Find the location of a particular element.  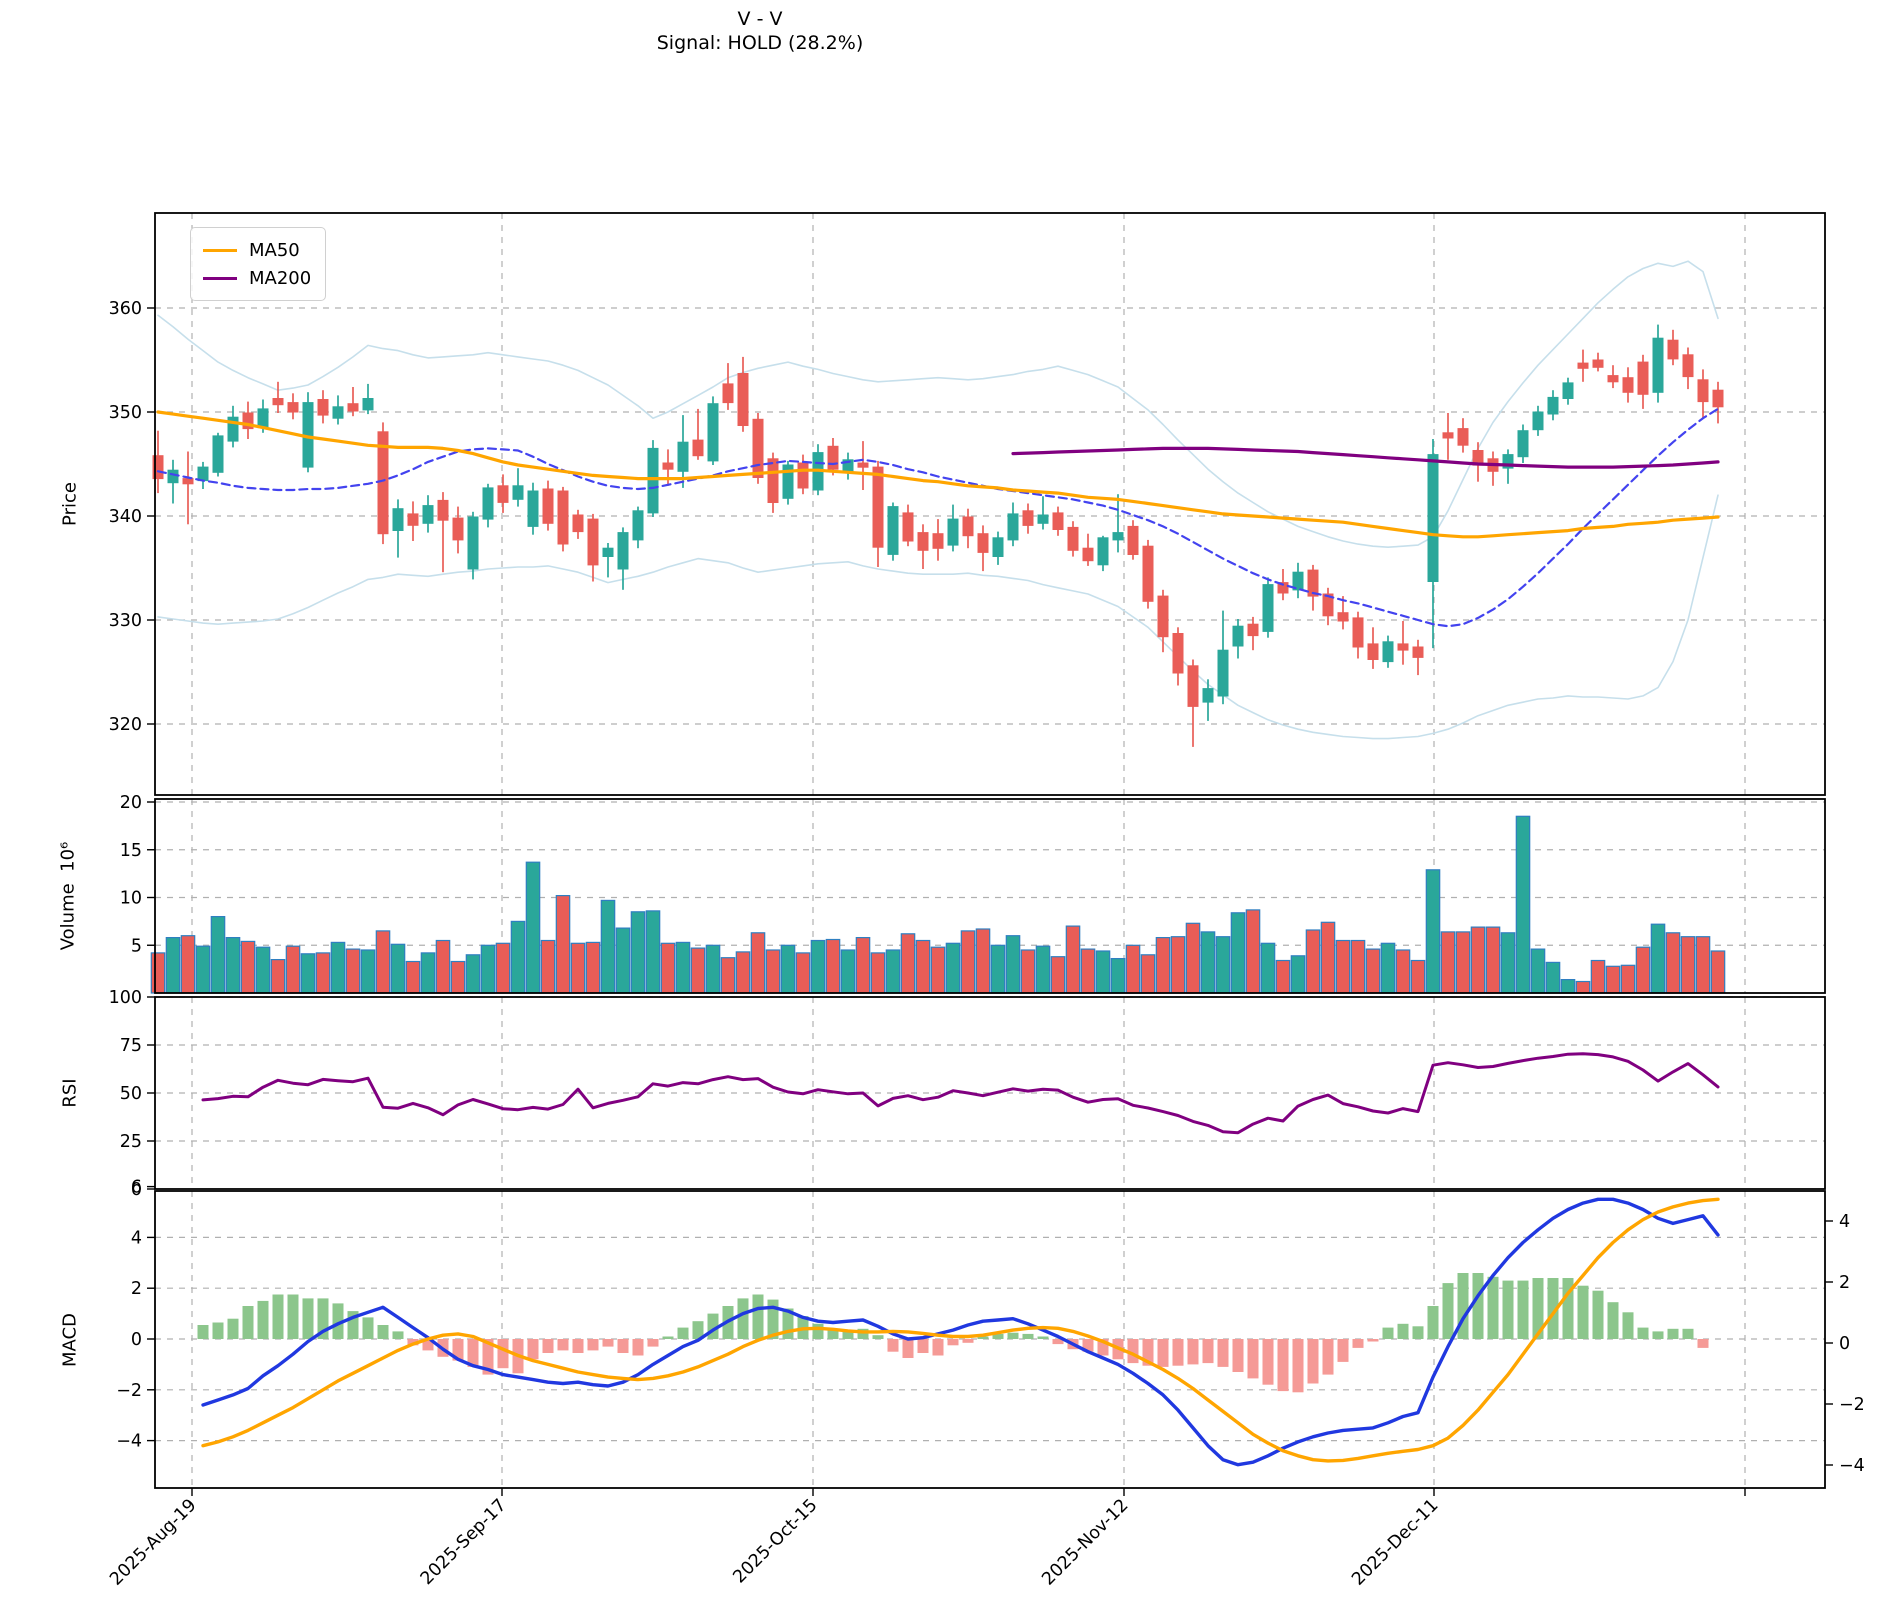

macd-axis-label: MACD is located at coordinates (70, 1340).